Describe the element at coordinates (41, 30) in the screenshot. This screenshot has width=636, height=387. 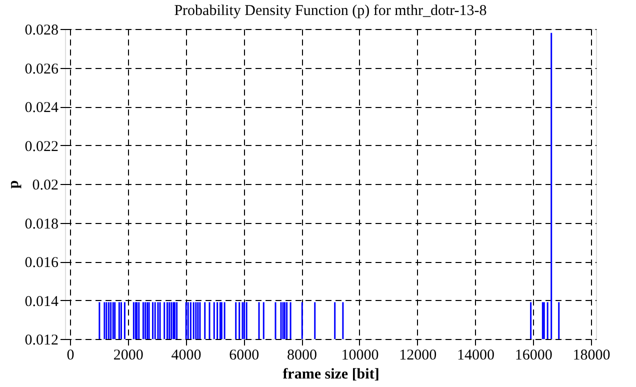
I see `y-tick-label: 0.028` at that location.